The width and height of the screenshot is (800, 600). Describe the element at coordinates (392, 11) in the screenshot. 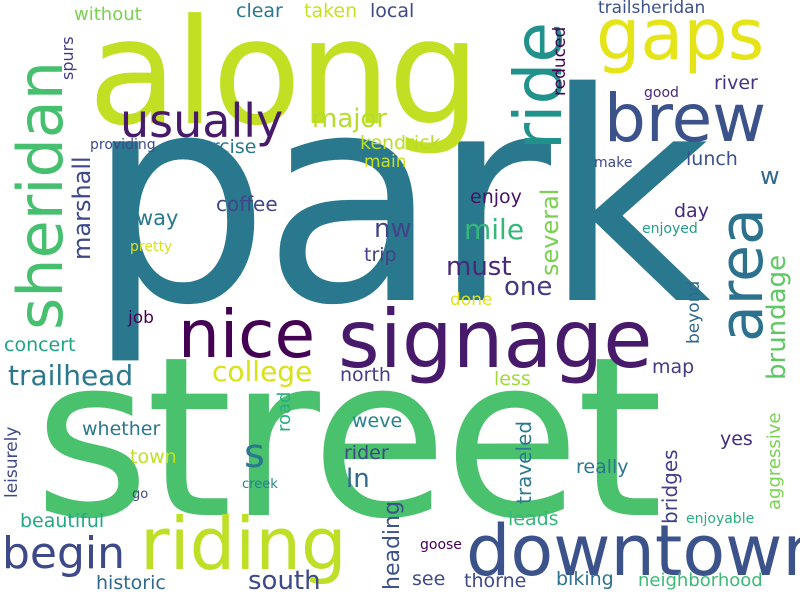

I see `word-local: local` at that location.